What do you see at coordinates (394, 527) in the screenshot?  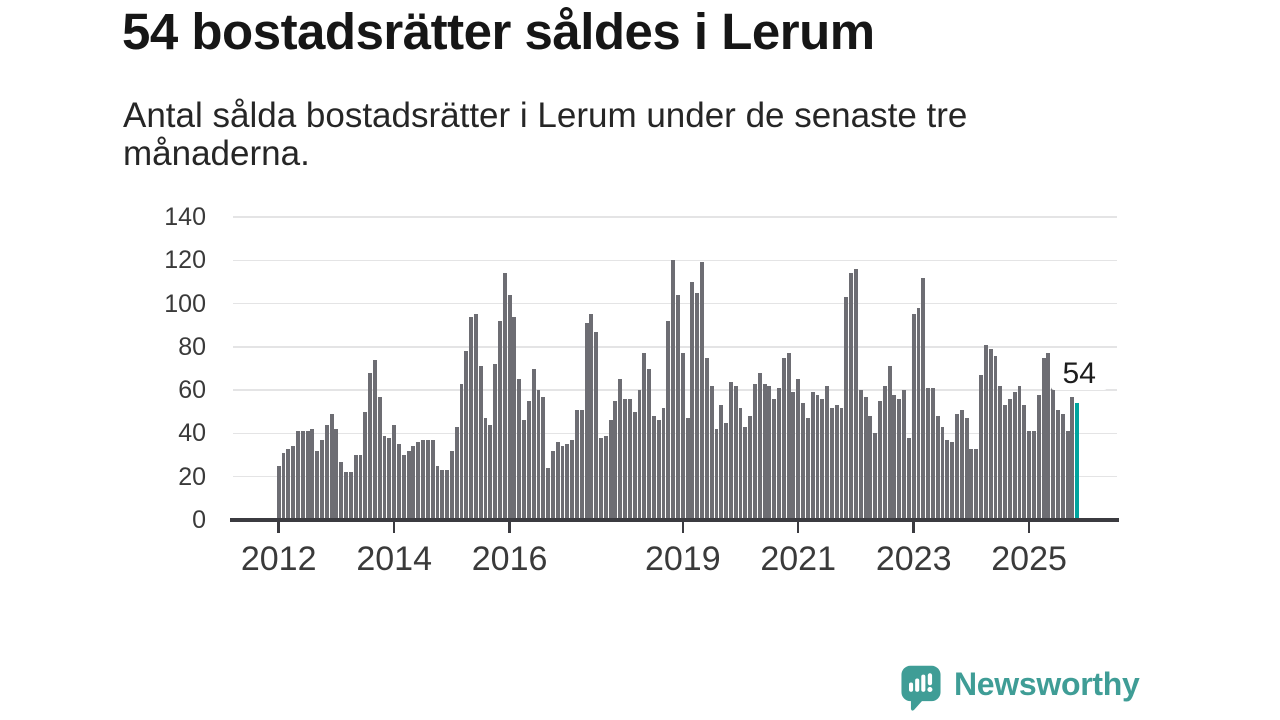 I see `x-tick-2014` at bounding box center [394, 527].